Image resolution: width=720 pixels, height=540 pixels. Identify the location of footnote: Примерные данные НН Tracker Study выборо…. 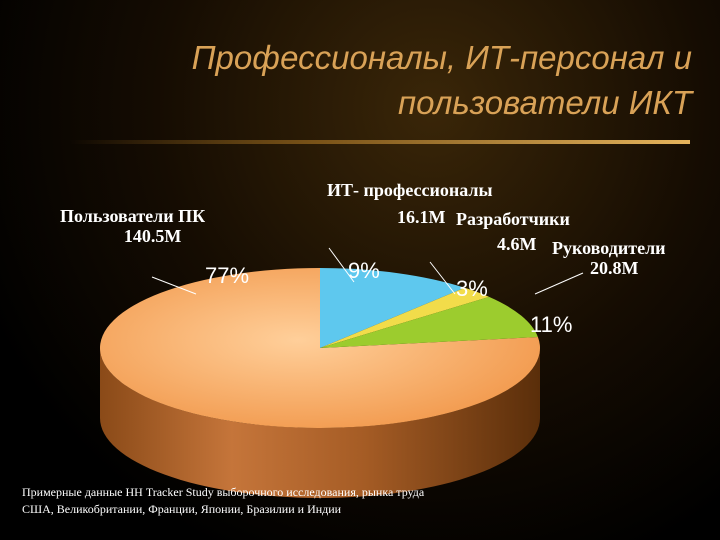
(282, 501).